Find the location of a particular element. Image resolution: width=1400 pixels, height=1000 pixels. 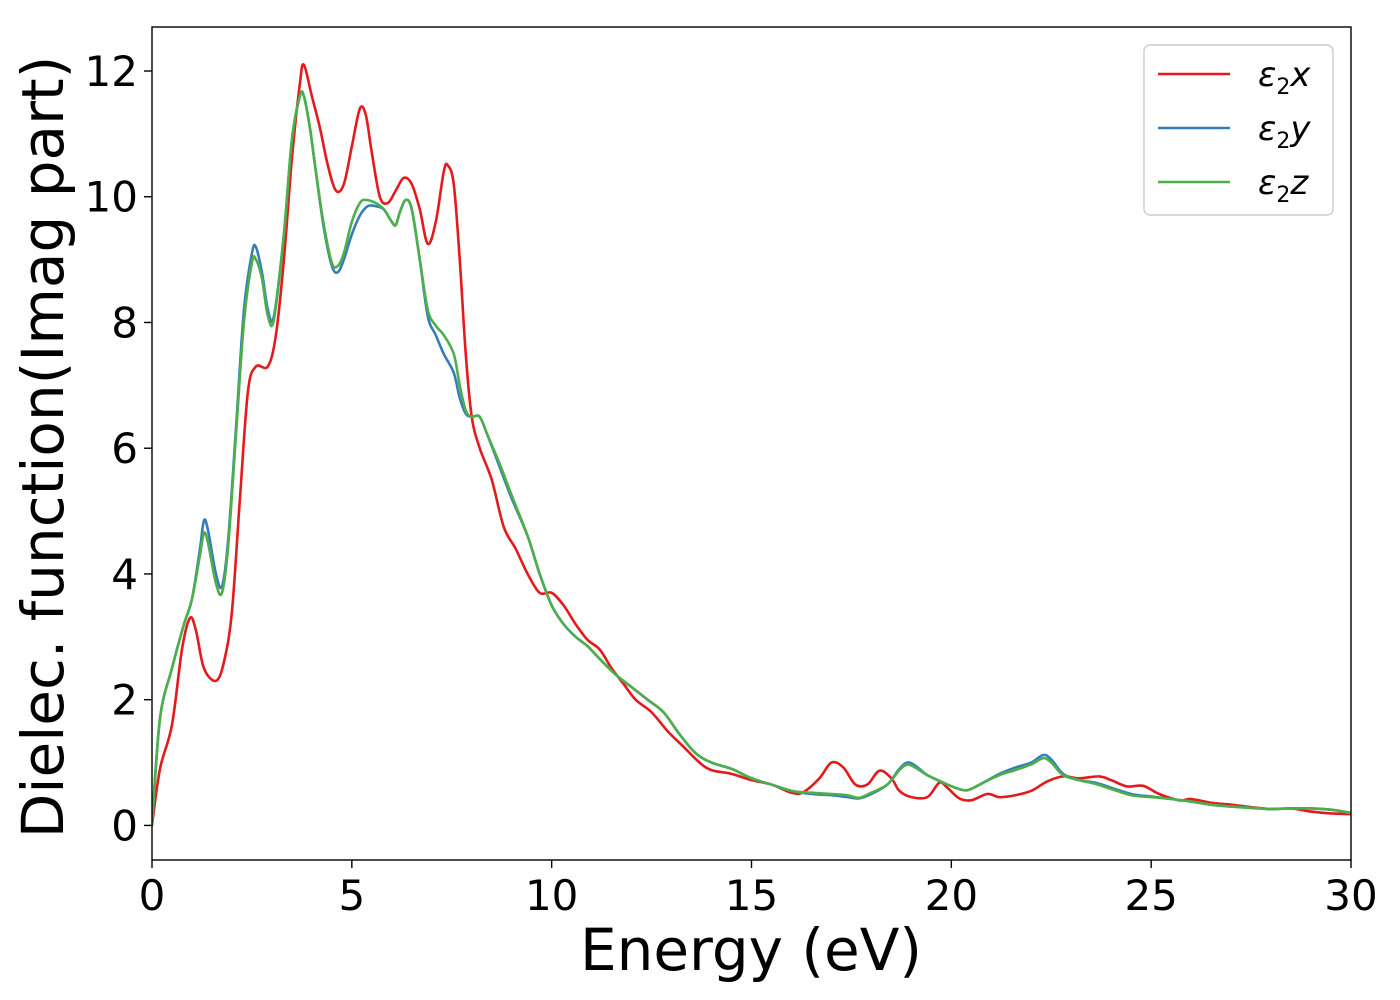

x-tick-label: 0 is located at coordinates (152, 895).